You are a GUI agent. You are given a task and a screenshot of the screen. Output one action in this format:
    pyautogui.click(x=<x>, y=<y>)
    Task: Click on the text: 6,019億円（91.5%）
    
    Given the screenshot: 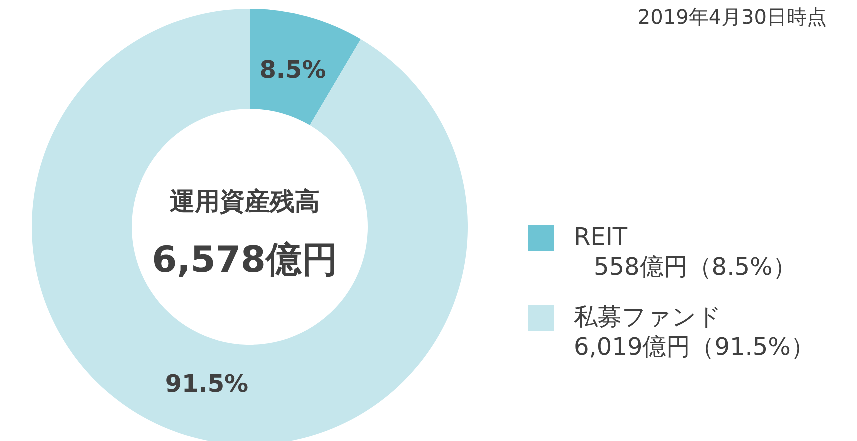 What is the action you would take?
    pyautogui.click(x=694, y=347)
    